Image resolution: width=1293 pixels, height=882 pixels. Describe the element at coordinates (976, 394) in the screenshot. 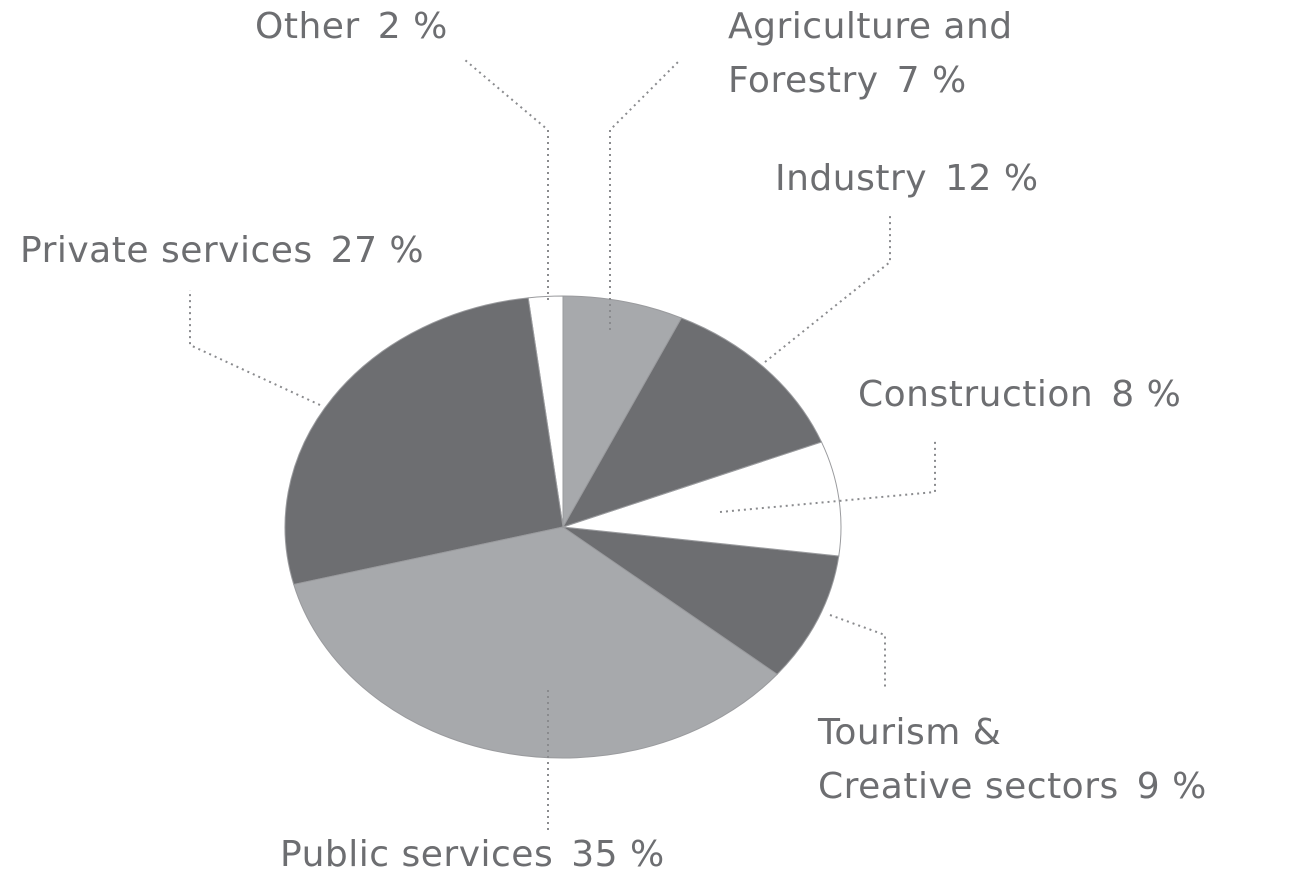

I see `category-name: Construction` at that location.